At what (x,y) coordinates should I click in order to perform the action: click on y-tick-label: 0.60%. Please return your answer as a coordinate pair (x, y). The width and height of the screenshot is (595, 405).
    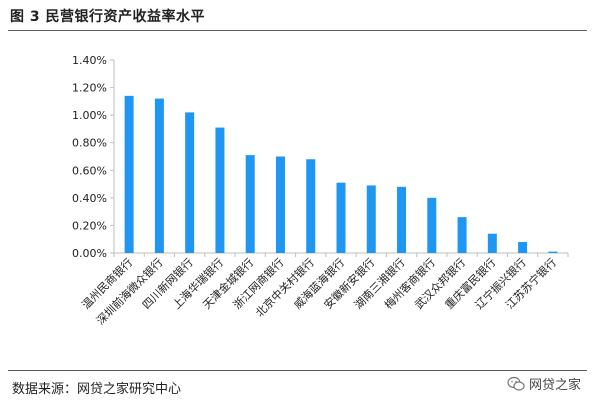
    Looking at the image, I should click on (89, 170).